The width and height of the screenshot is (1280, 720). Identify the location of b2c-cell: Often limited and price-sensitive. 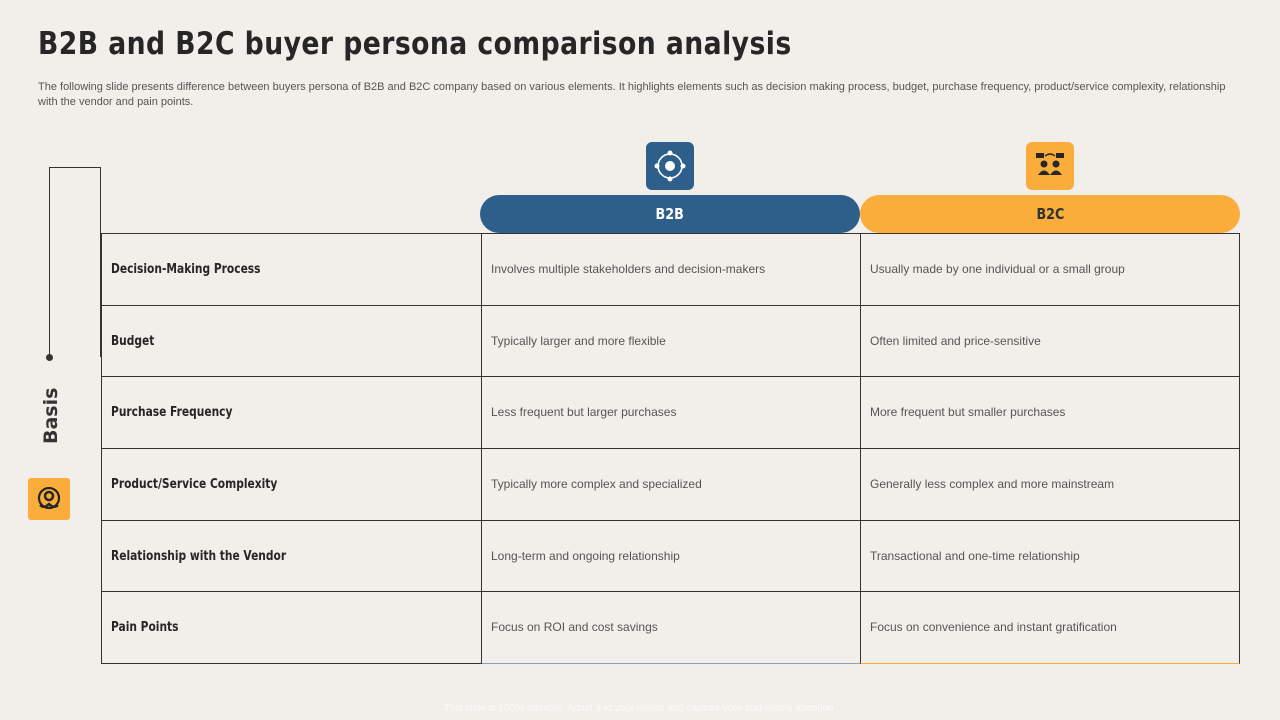
(1050, 341).